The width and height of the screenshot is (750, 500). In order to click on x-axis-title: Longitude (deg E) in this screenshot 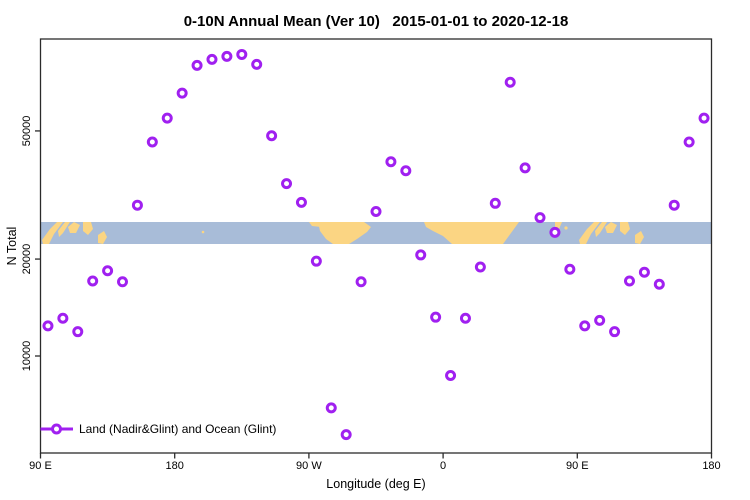, I will do `click(375, 484)`.